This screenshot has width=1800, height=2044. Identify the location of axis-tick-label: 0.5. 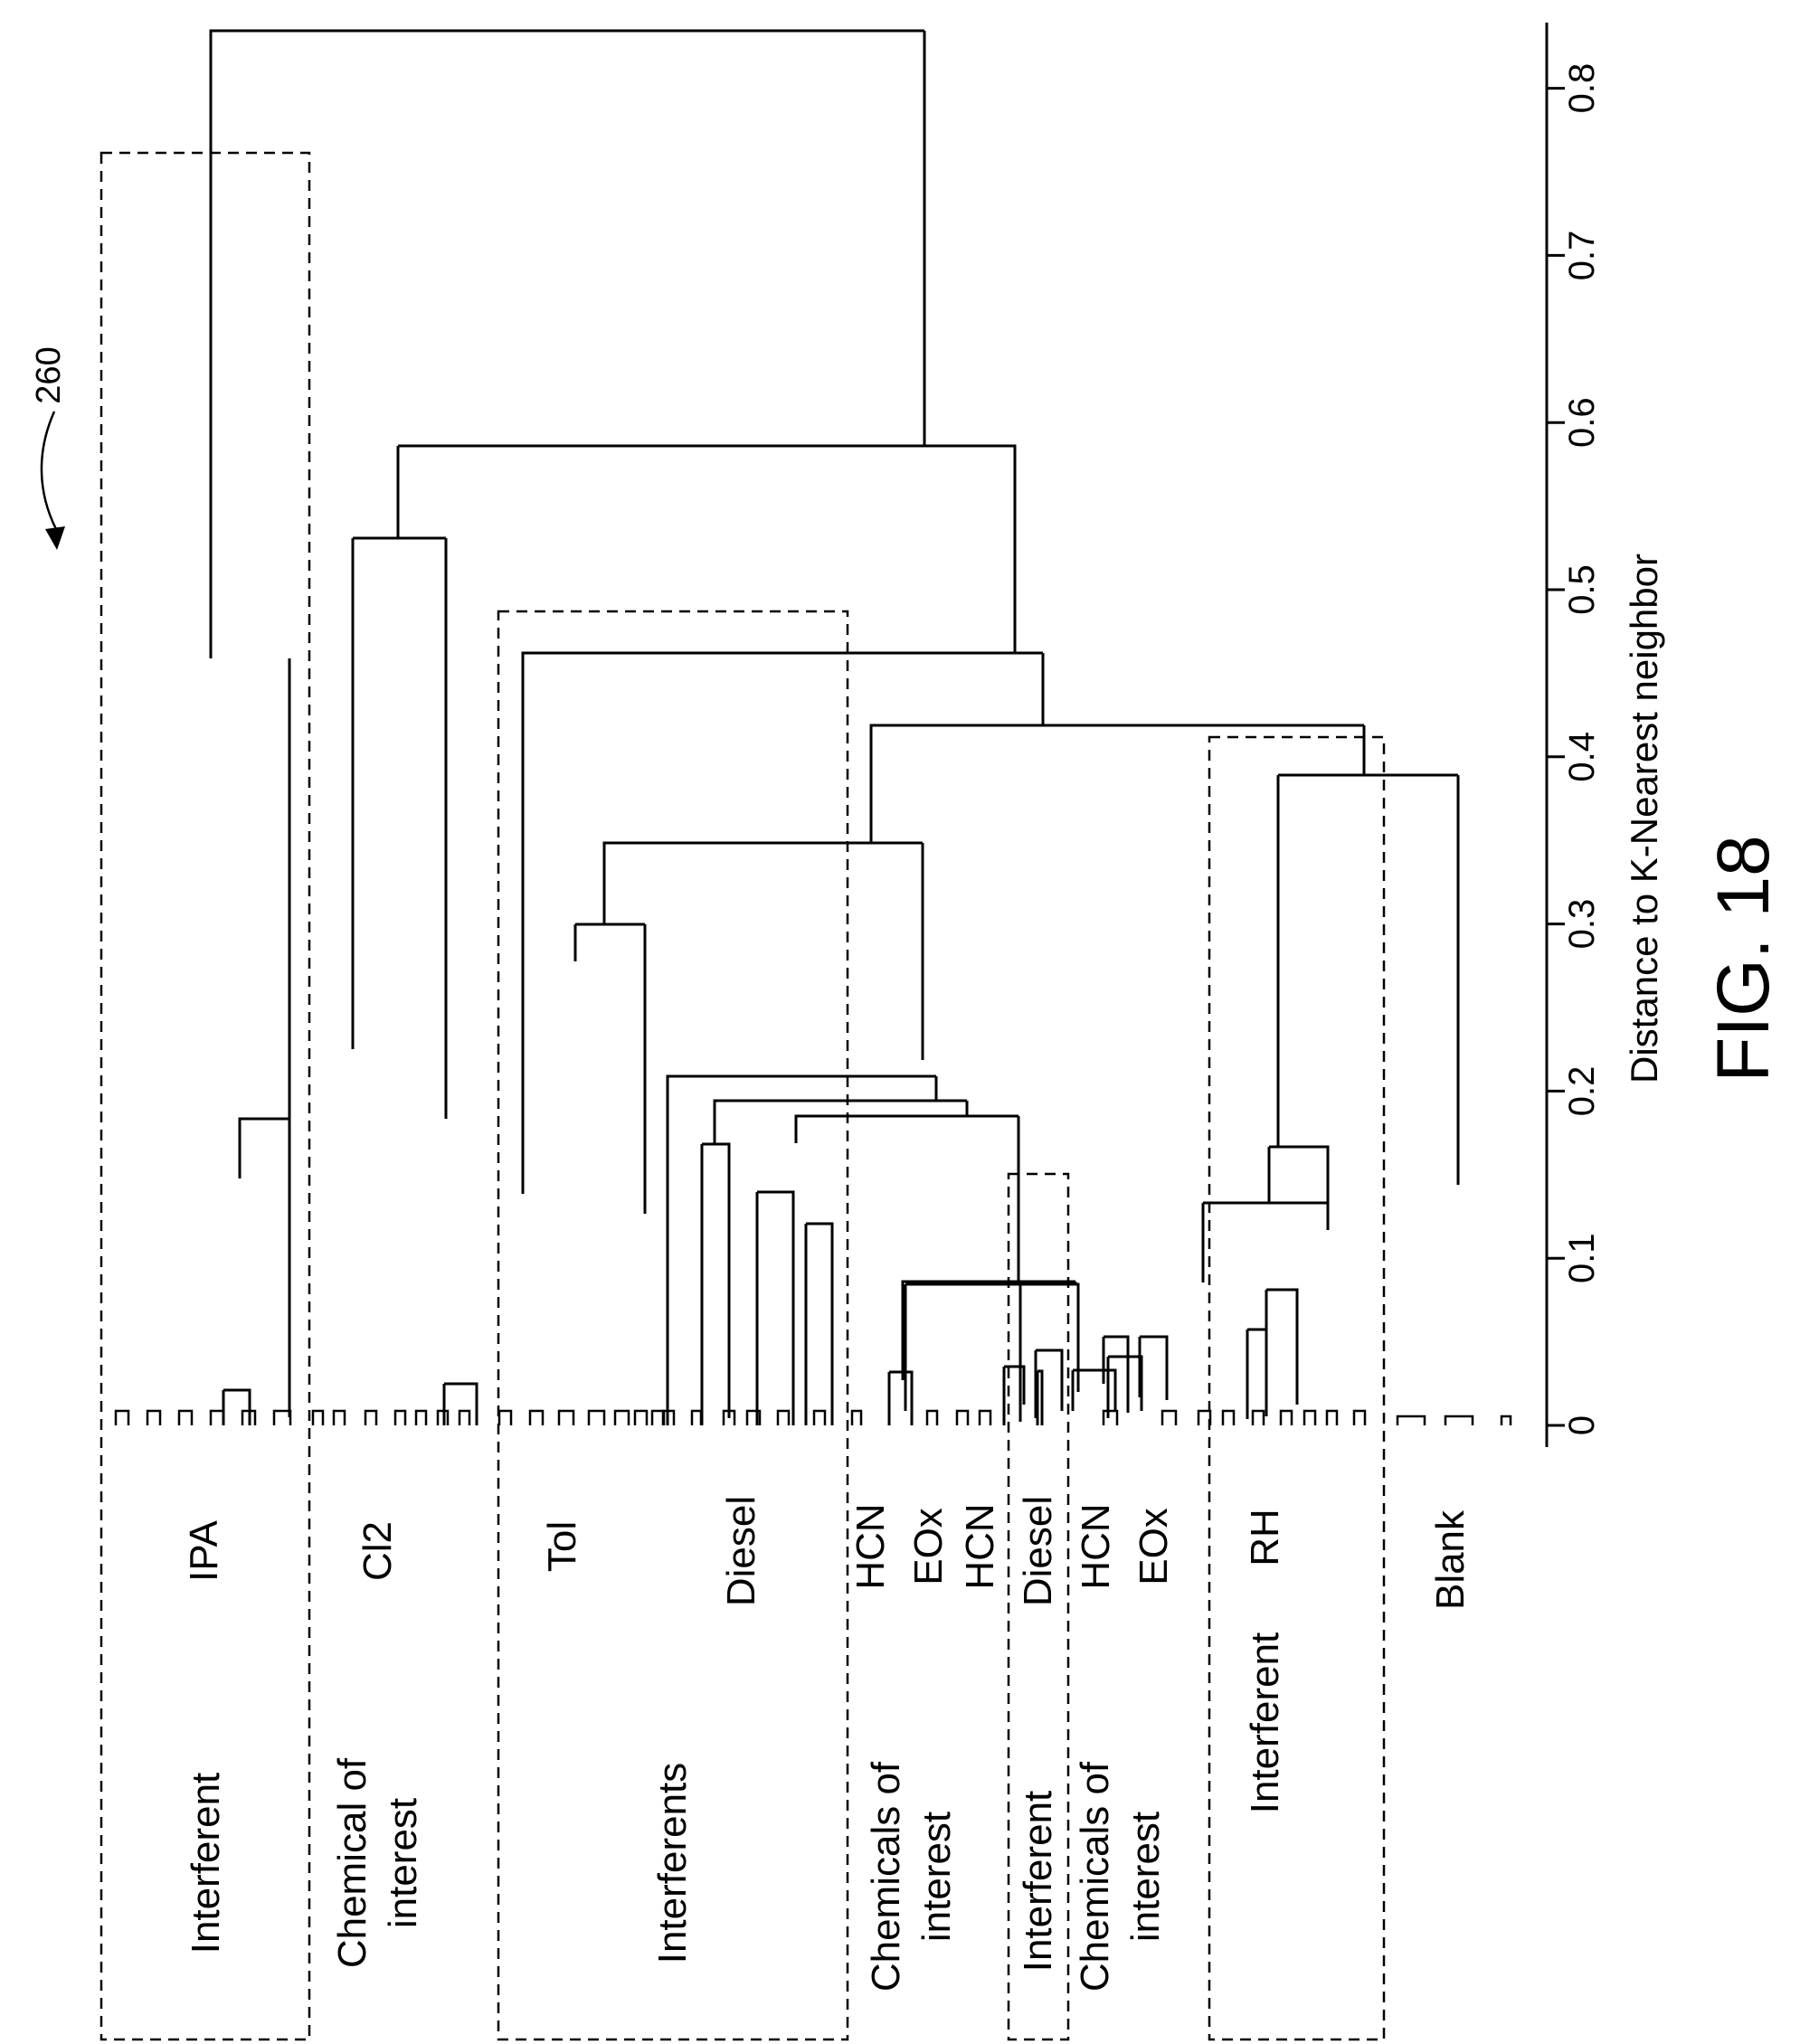
(1582, 589).